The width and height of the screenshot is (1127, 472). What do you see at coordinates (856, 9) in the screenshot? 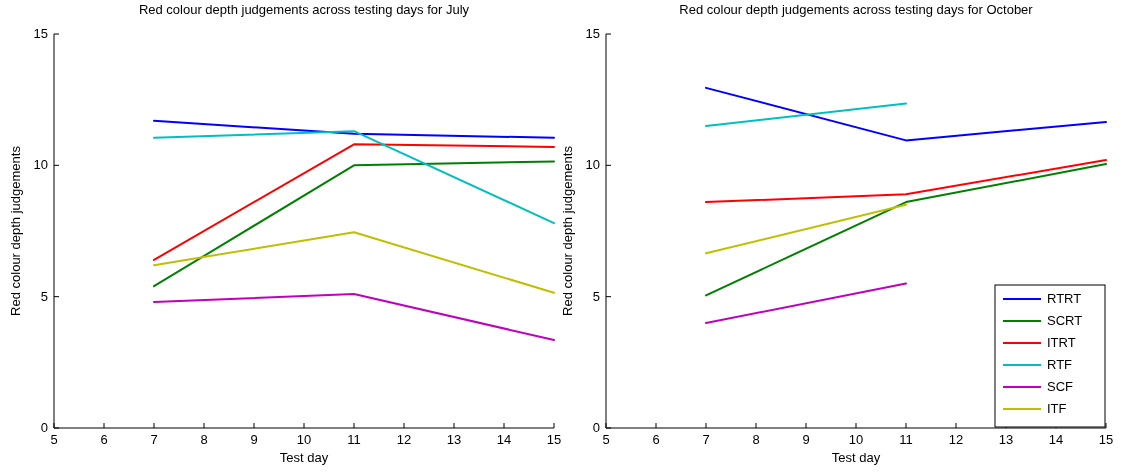
I see `chart-title: Red colour depth judgements across testing days for October` at bounding box center [856, 9].